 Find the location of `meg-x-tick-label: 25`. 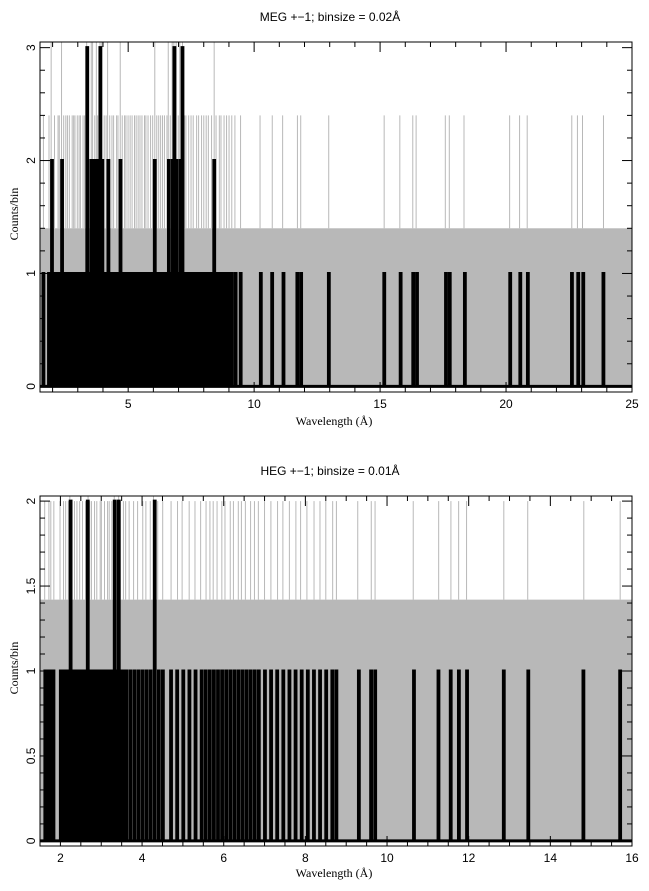

meg-x-tick-label: 25 is located at coordinates (632, 404).